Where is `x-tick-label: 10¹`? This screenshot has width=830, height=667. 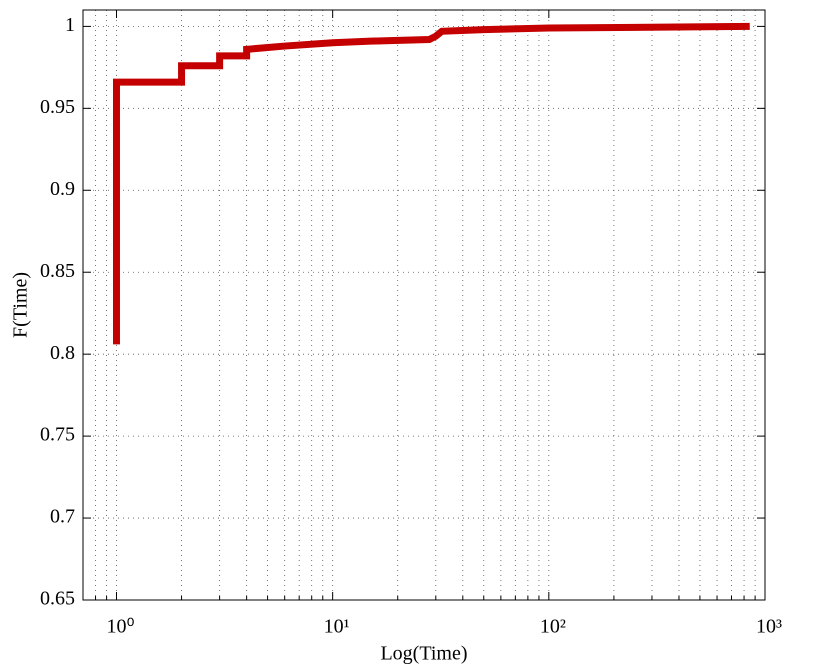
x-tick-label: 10¹ is located at coordinates (337, 627).